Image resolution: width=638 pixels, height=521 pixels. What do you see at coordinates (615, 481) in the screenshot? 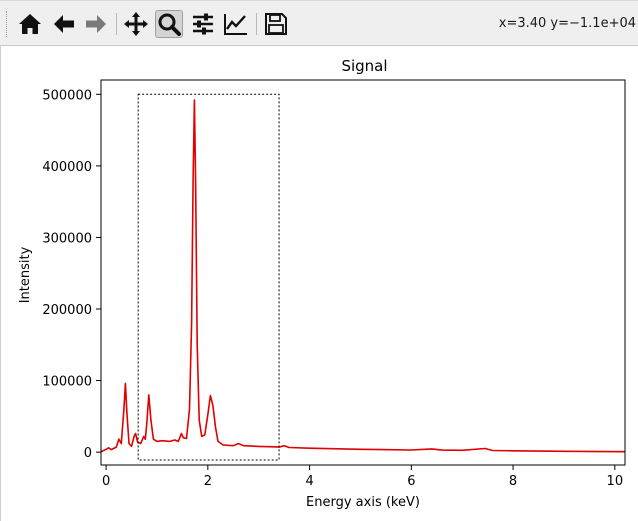
I see `x-tick-label: 10` at bounding box center [615, 481].